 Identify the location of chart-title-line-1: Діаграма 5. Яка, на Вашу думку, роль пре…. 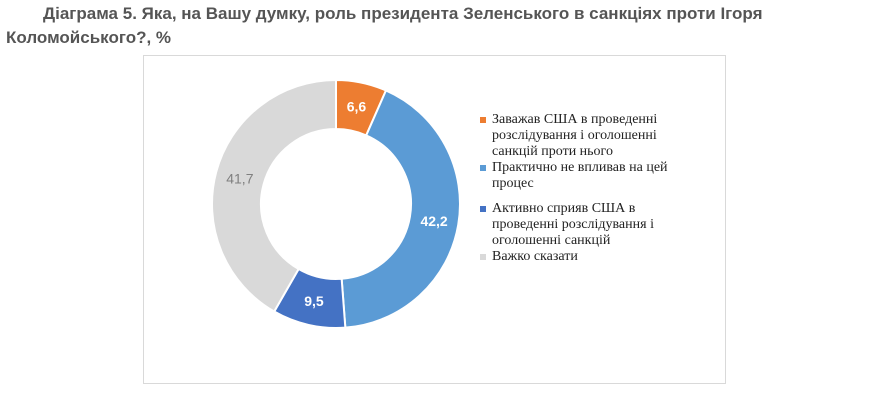
(403, 13).